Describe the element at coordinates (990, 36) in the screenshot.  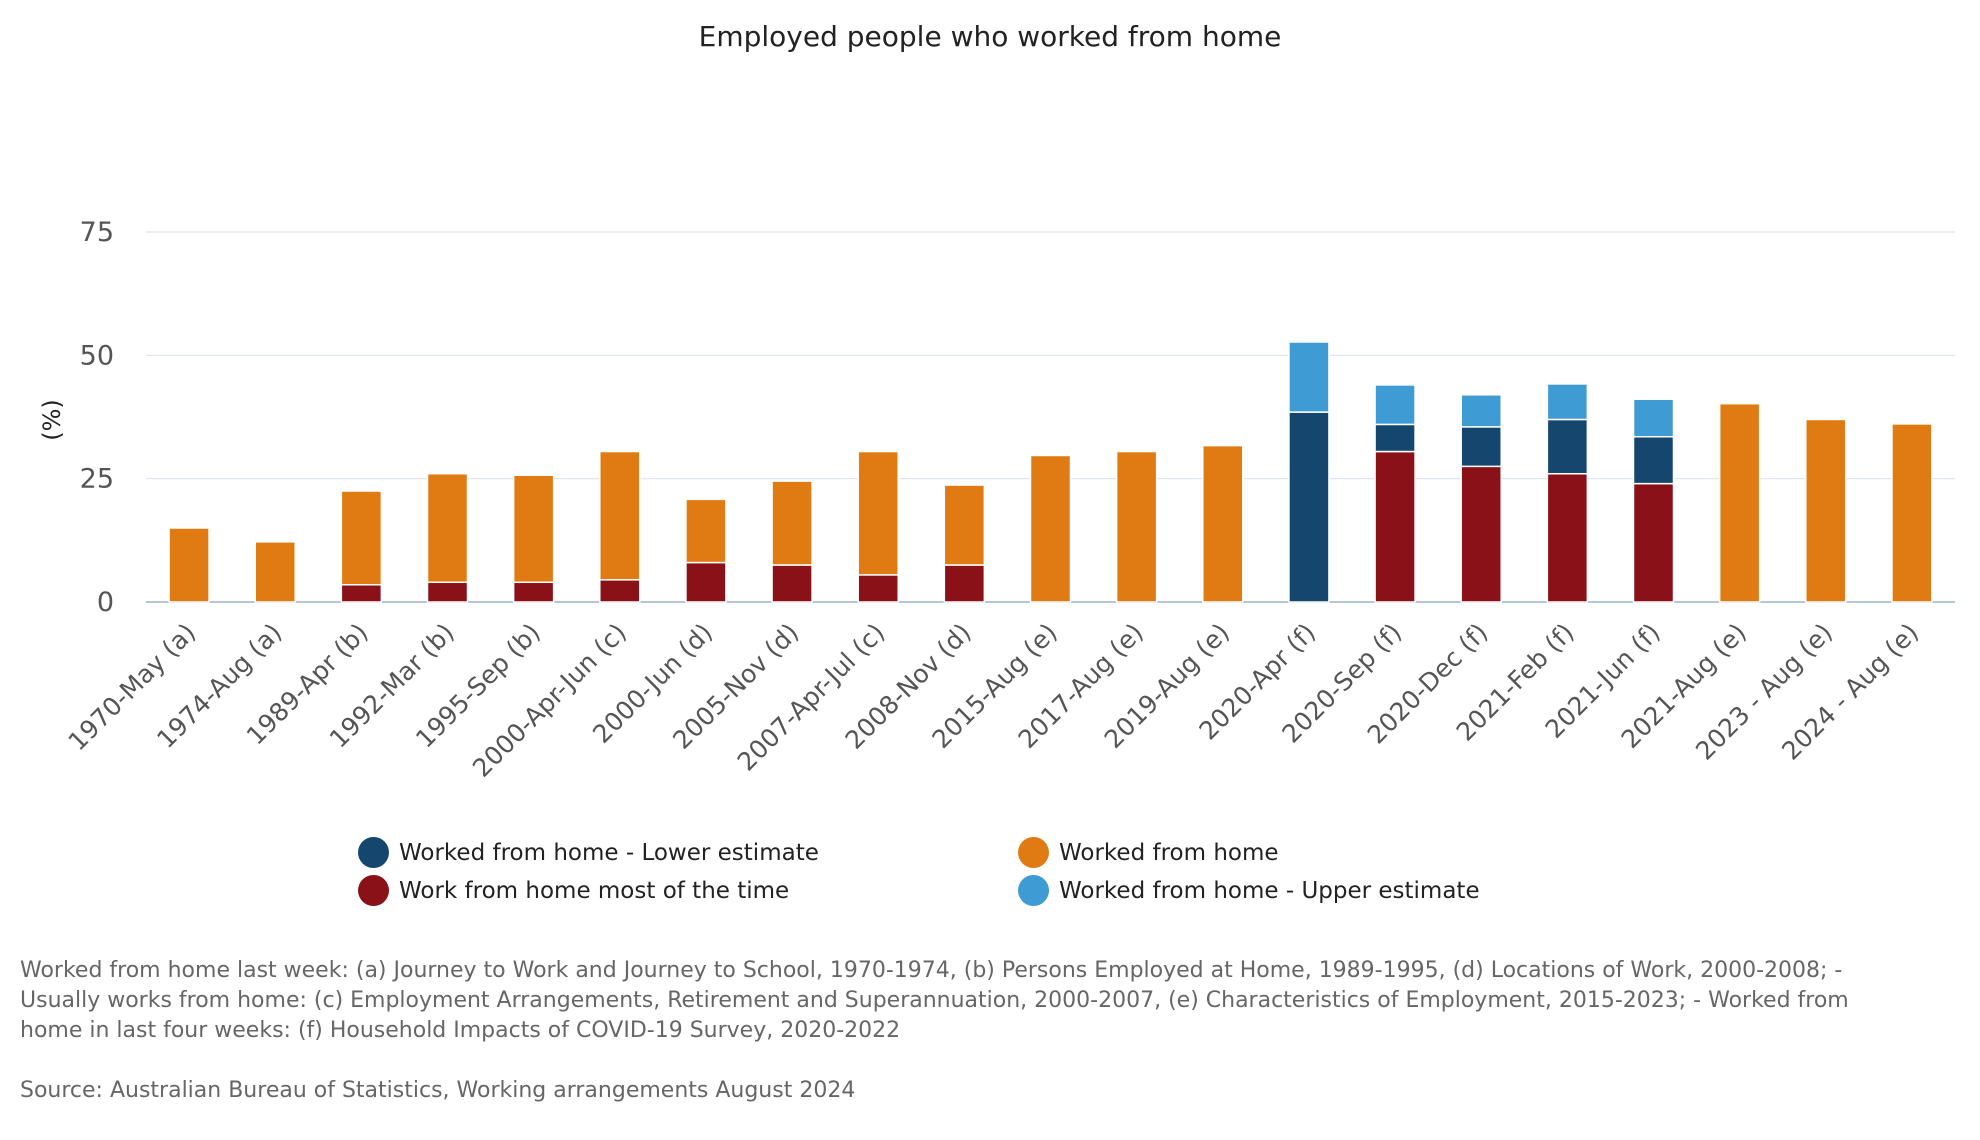
I see `chart-title: Employed people who worked from home` at that location.